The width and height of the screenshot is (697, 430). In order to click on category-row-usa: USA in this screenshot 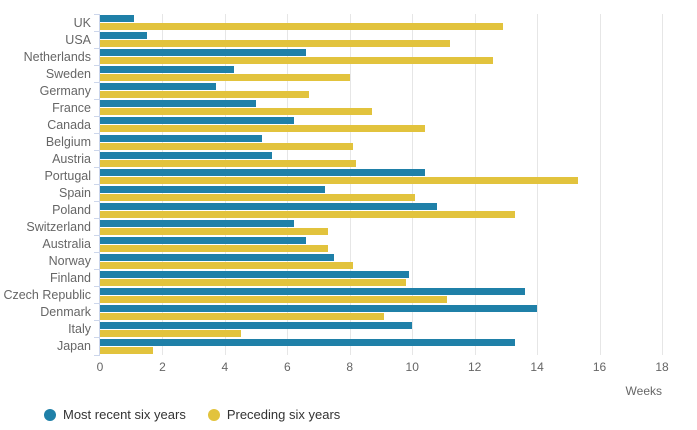, I will do `click(363, 39)`.